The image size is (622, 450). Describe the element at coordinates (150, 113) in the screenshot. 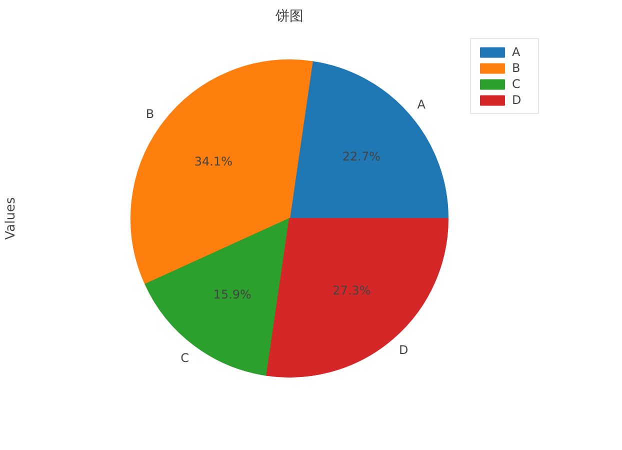

I see `slice-label: B` at that location.